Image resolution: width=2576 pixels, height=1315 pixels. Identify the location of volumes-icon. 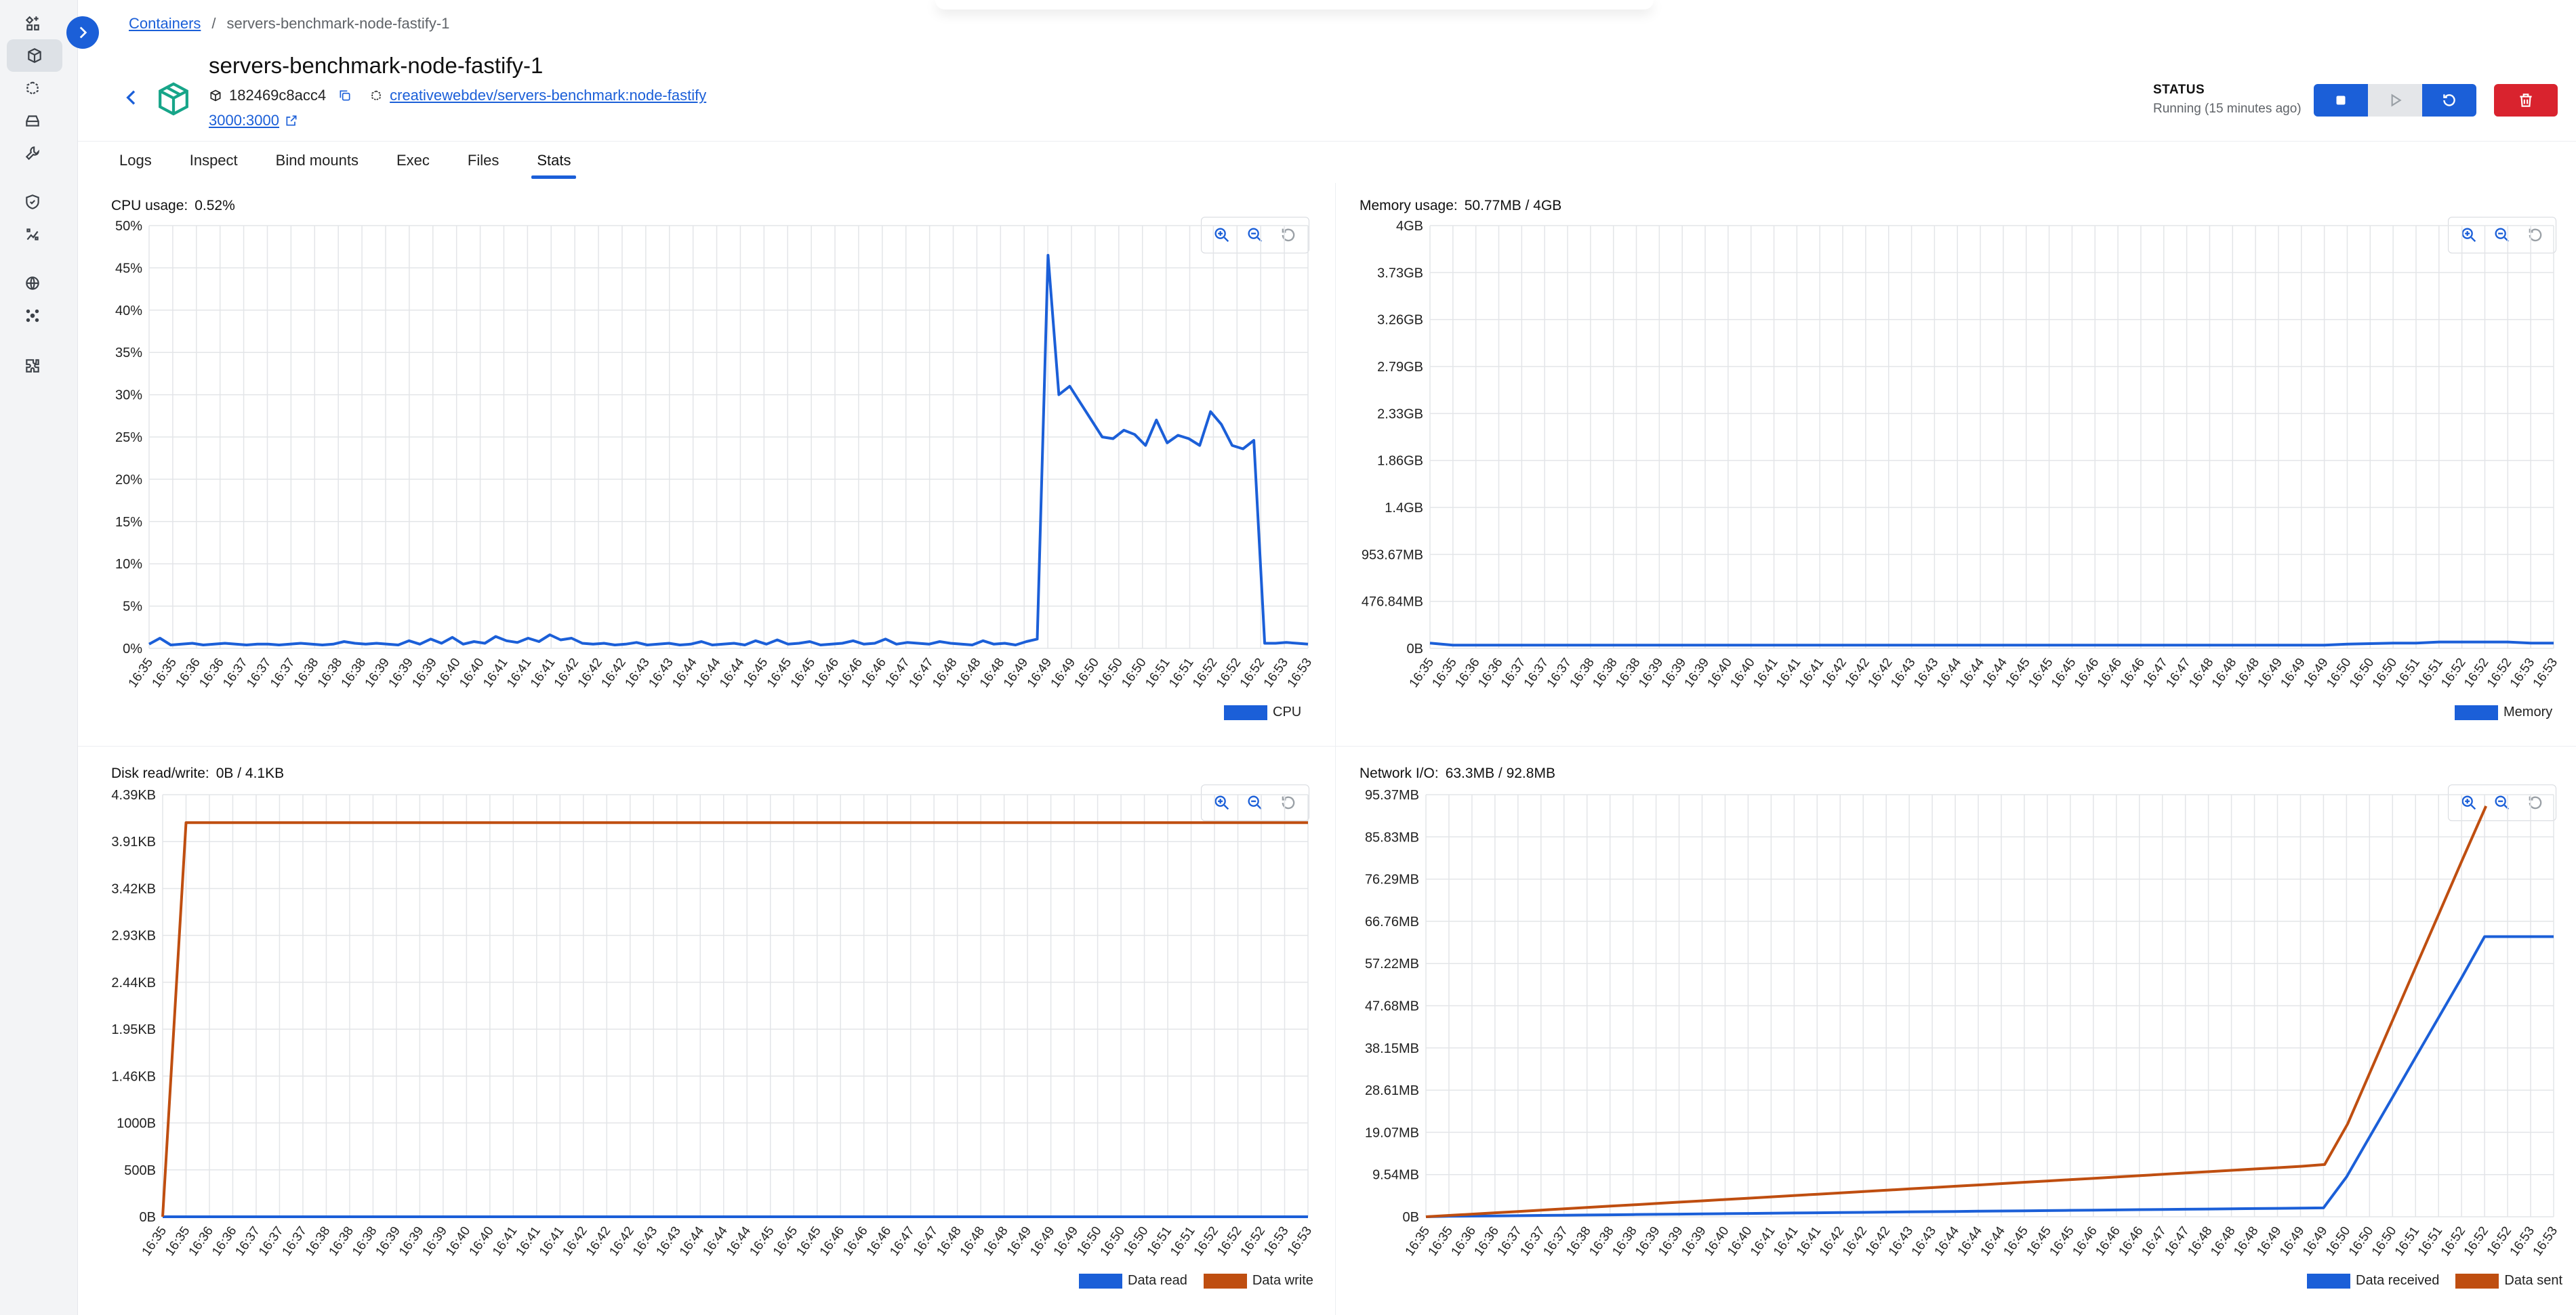
(33, 120).